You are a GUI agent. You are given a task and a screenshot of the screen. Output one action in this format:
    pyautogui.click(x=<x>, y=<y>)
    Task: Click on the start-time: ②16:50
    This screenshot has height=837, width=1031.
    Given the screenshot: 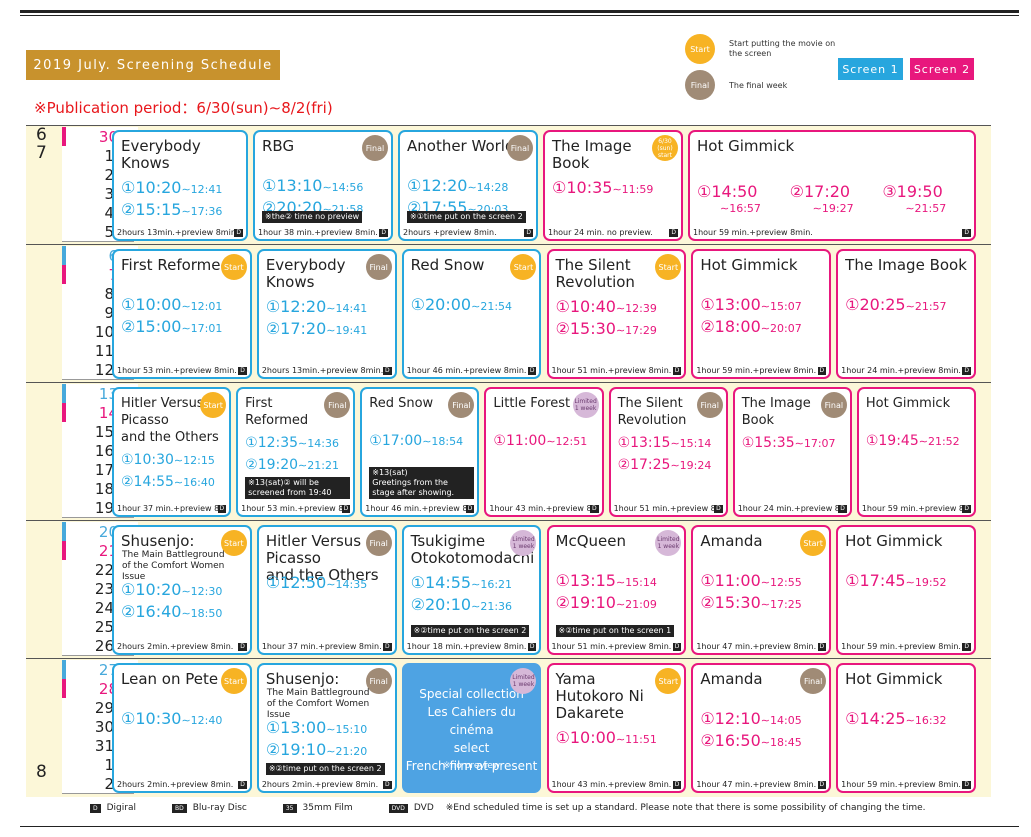 What is the action you would take?
    pyautogui.click(x=730, y=740)
    